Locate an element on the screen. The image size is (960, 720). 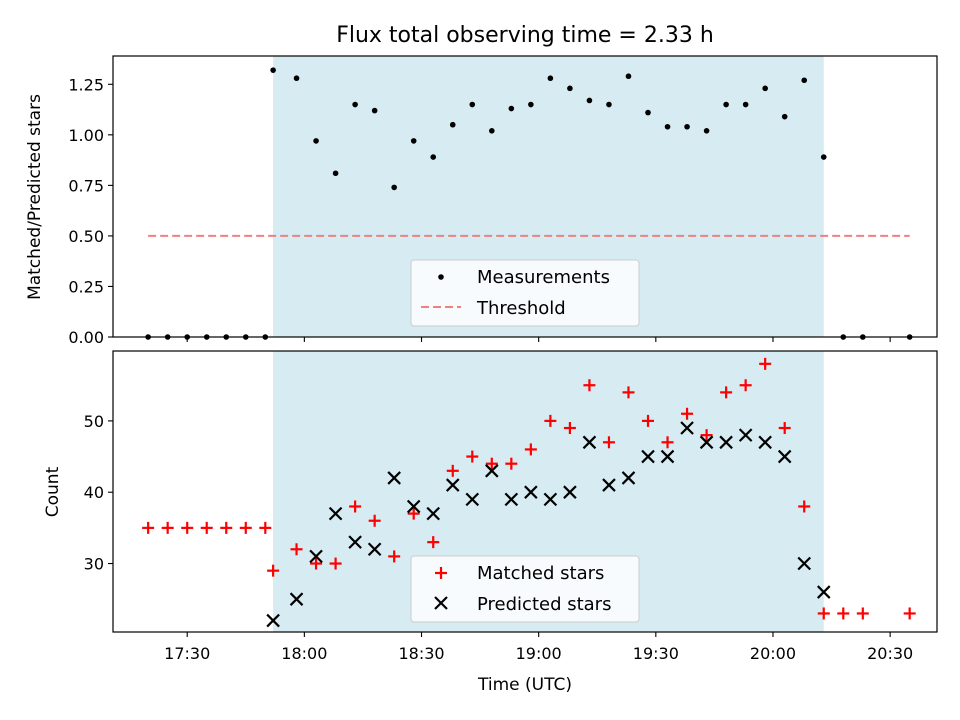
x-tick-label: 19:00 is located at coordinates (539, 653).